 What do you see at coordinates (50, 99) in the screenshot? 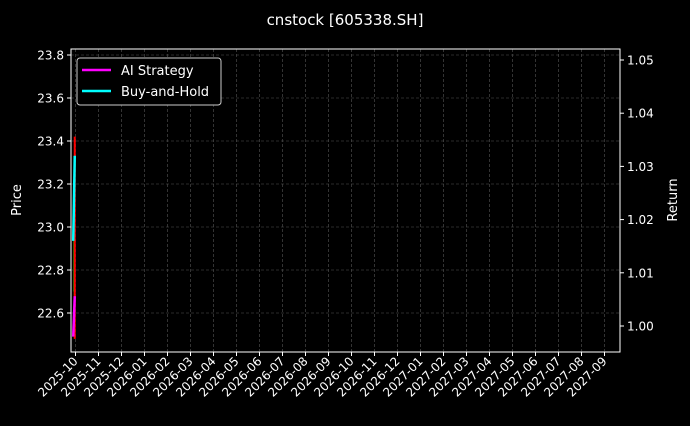
I see `y-tick-label: 23.6` at bounding box center [50, 99].